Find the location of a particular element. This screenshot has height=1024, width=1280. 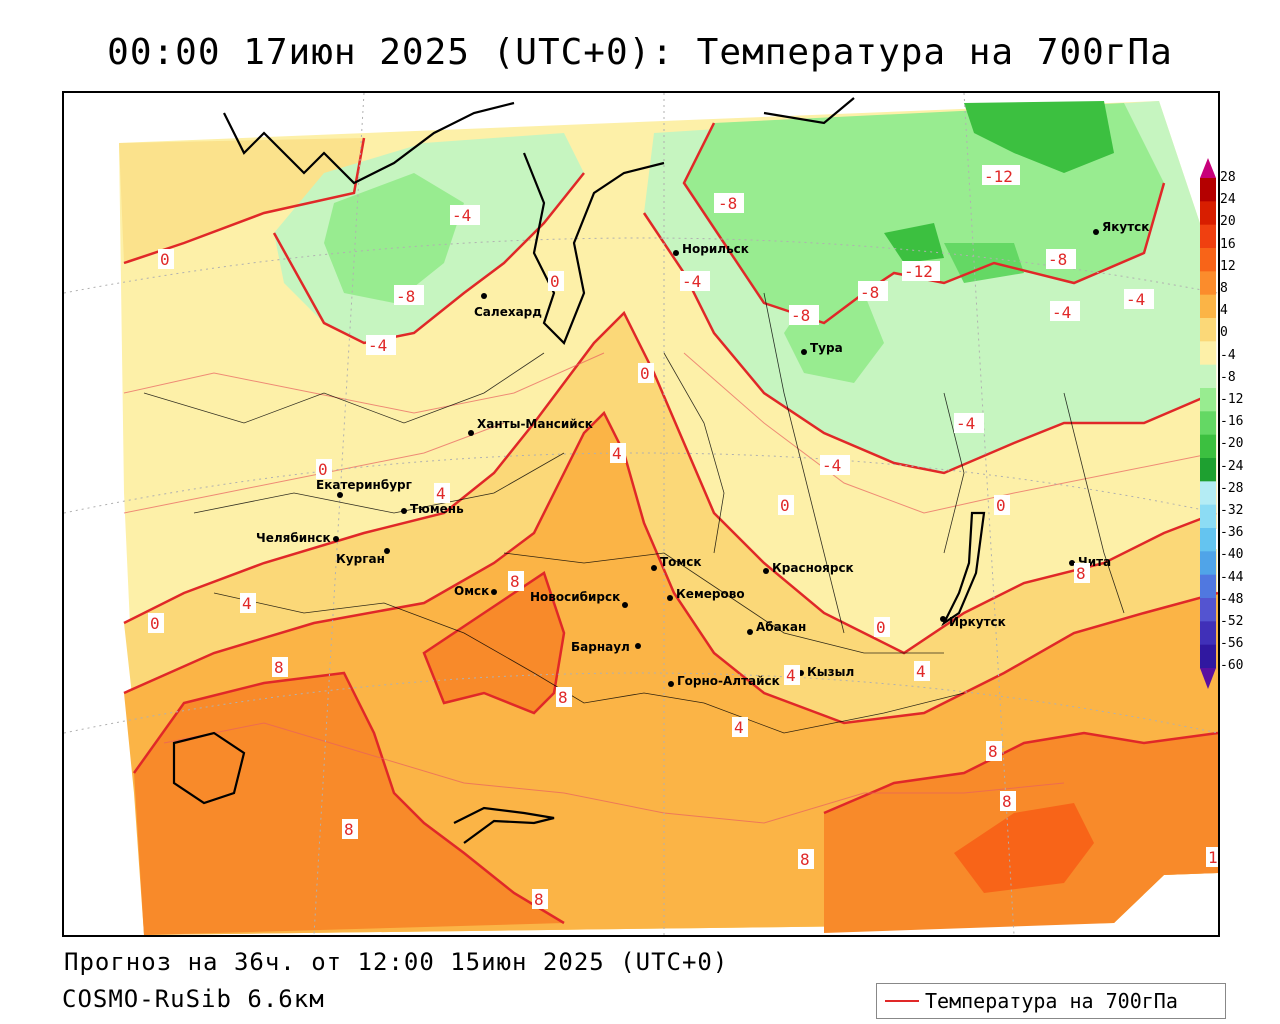

city-label: Курган is located at coordinates (360, 559).